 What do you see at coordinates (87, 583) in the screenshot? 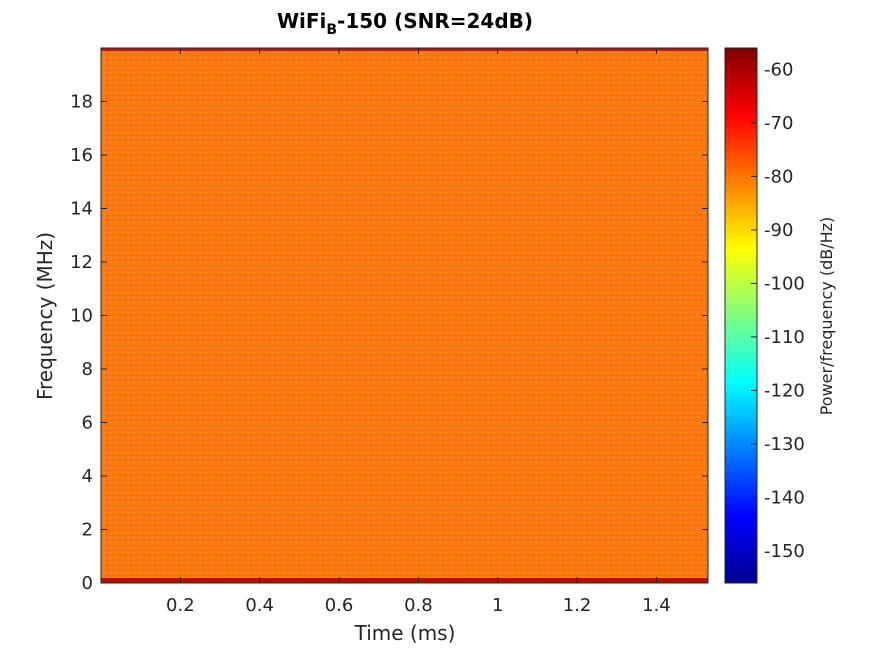
I see `y-tick-label: 0` at bounding box center [87, 583].